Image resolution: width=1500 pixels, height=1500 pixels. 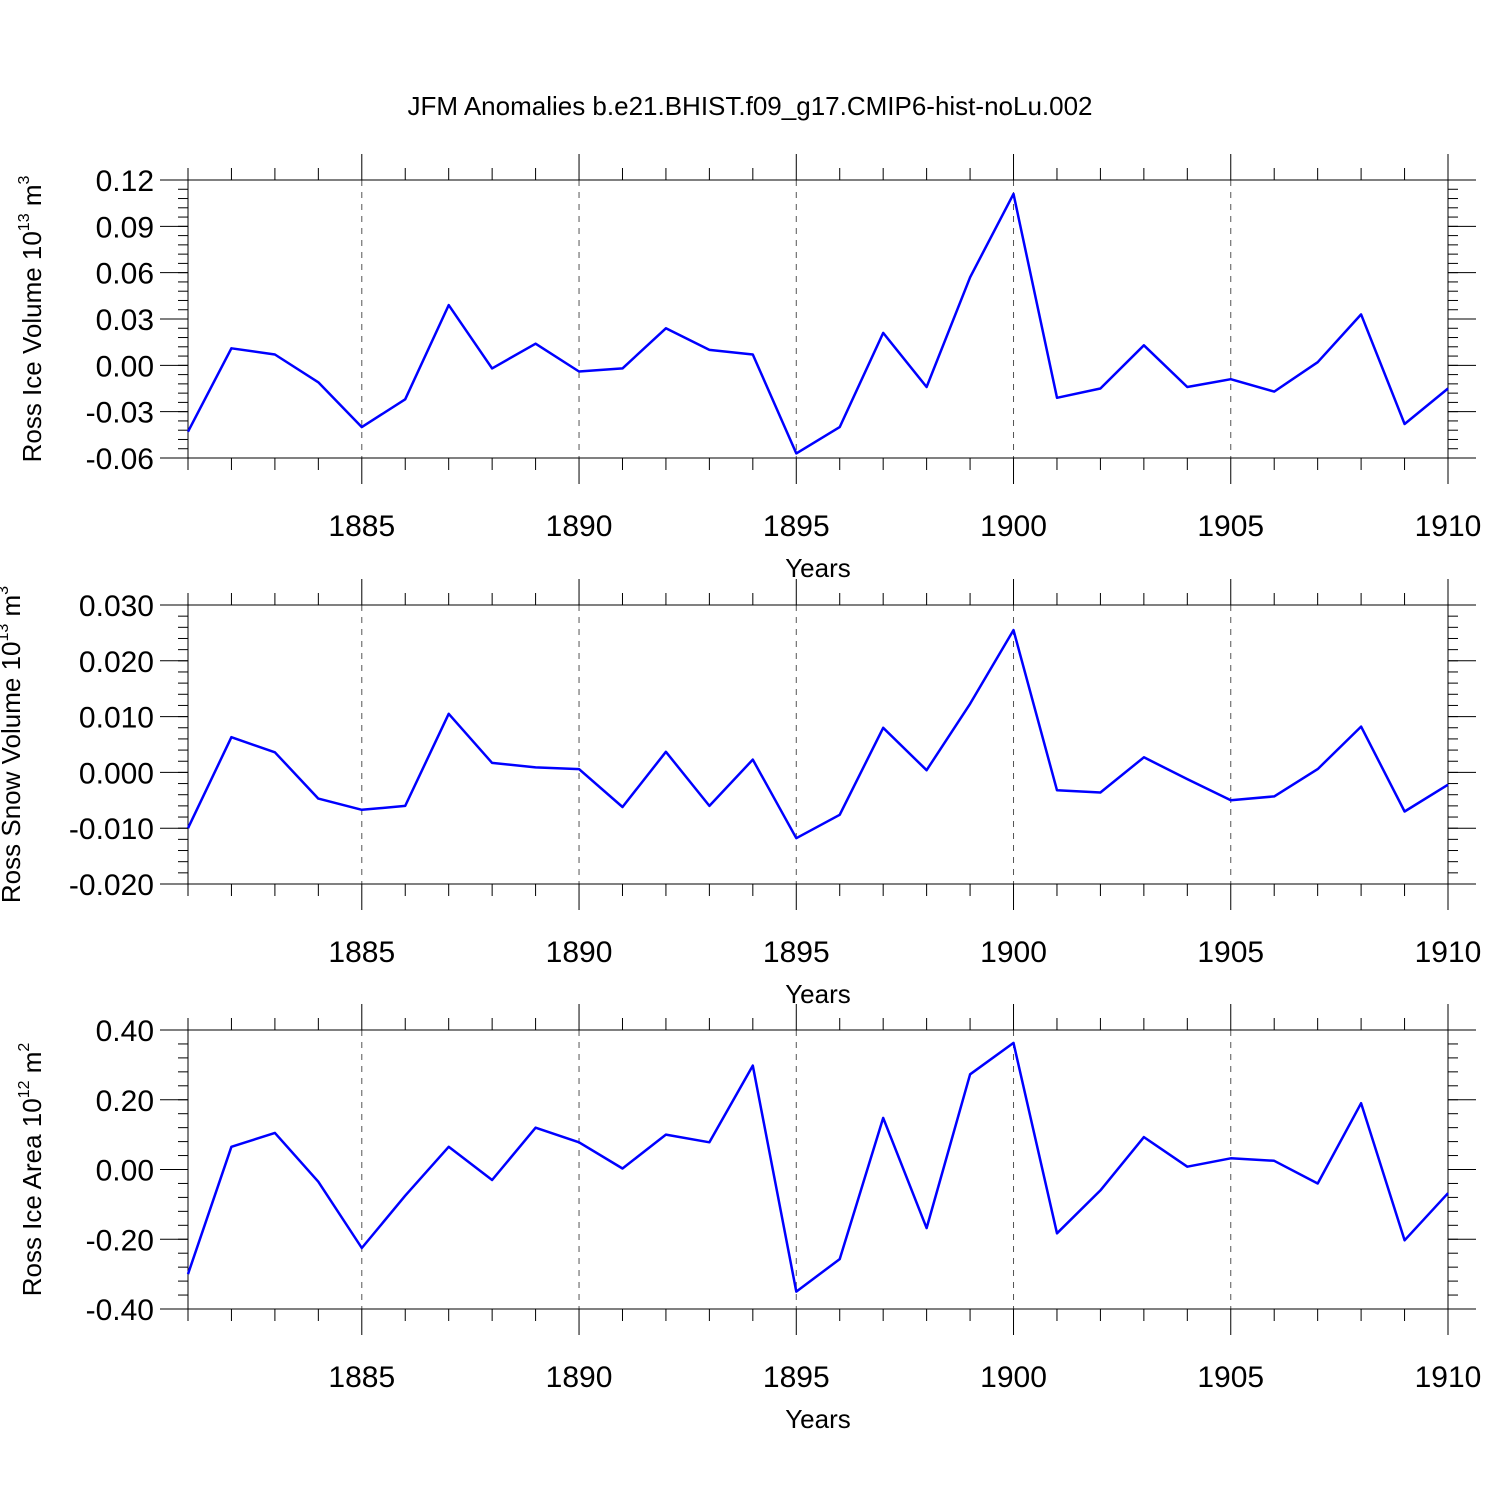 What do you see at coordinates (111, 885) in the screenshot?
I see `y-tick-label: -0.020` at bounding box center [111, 885].